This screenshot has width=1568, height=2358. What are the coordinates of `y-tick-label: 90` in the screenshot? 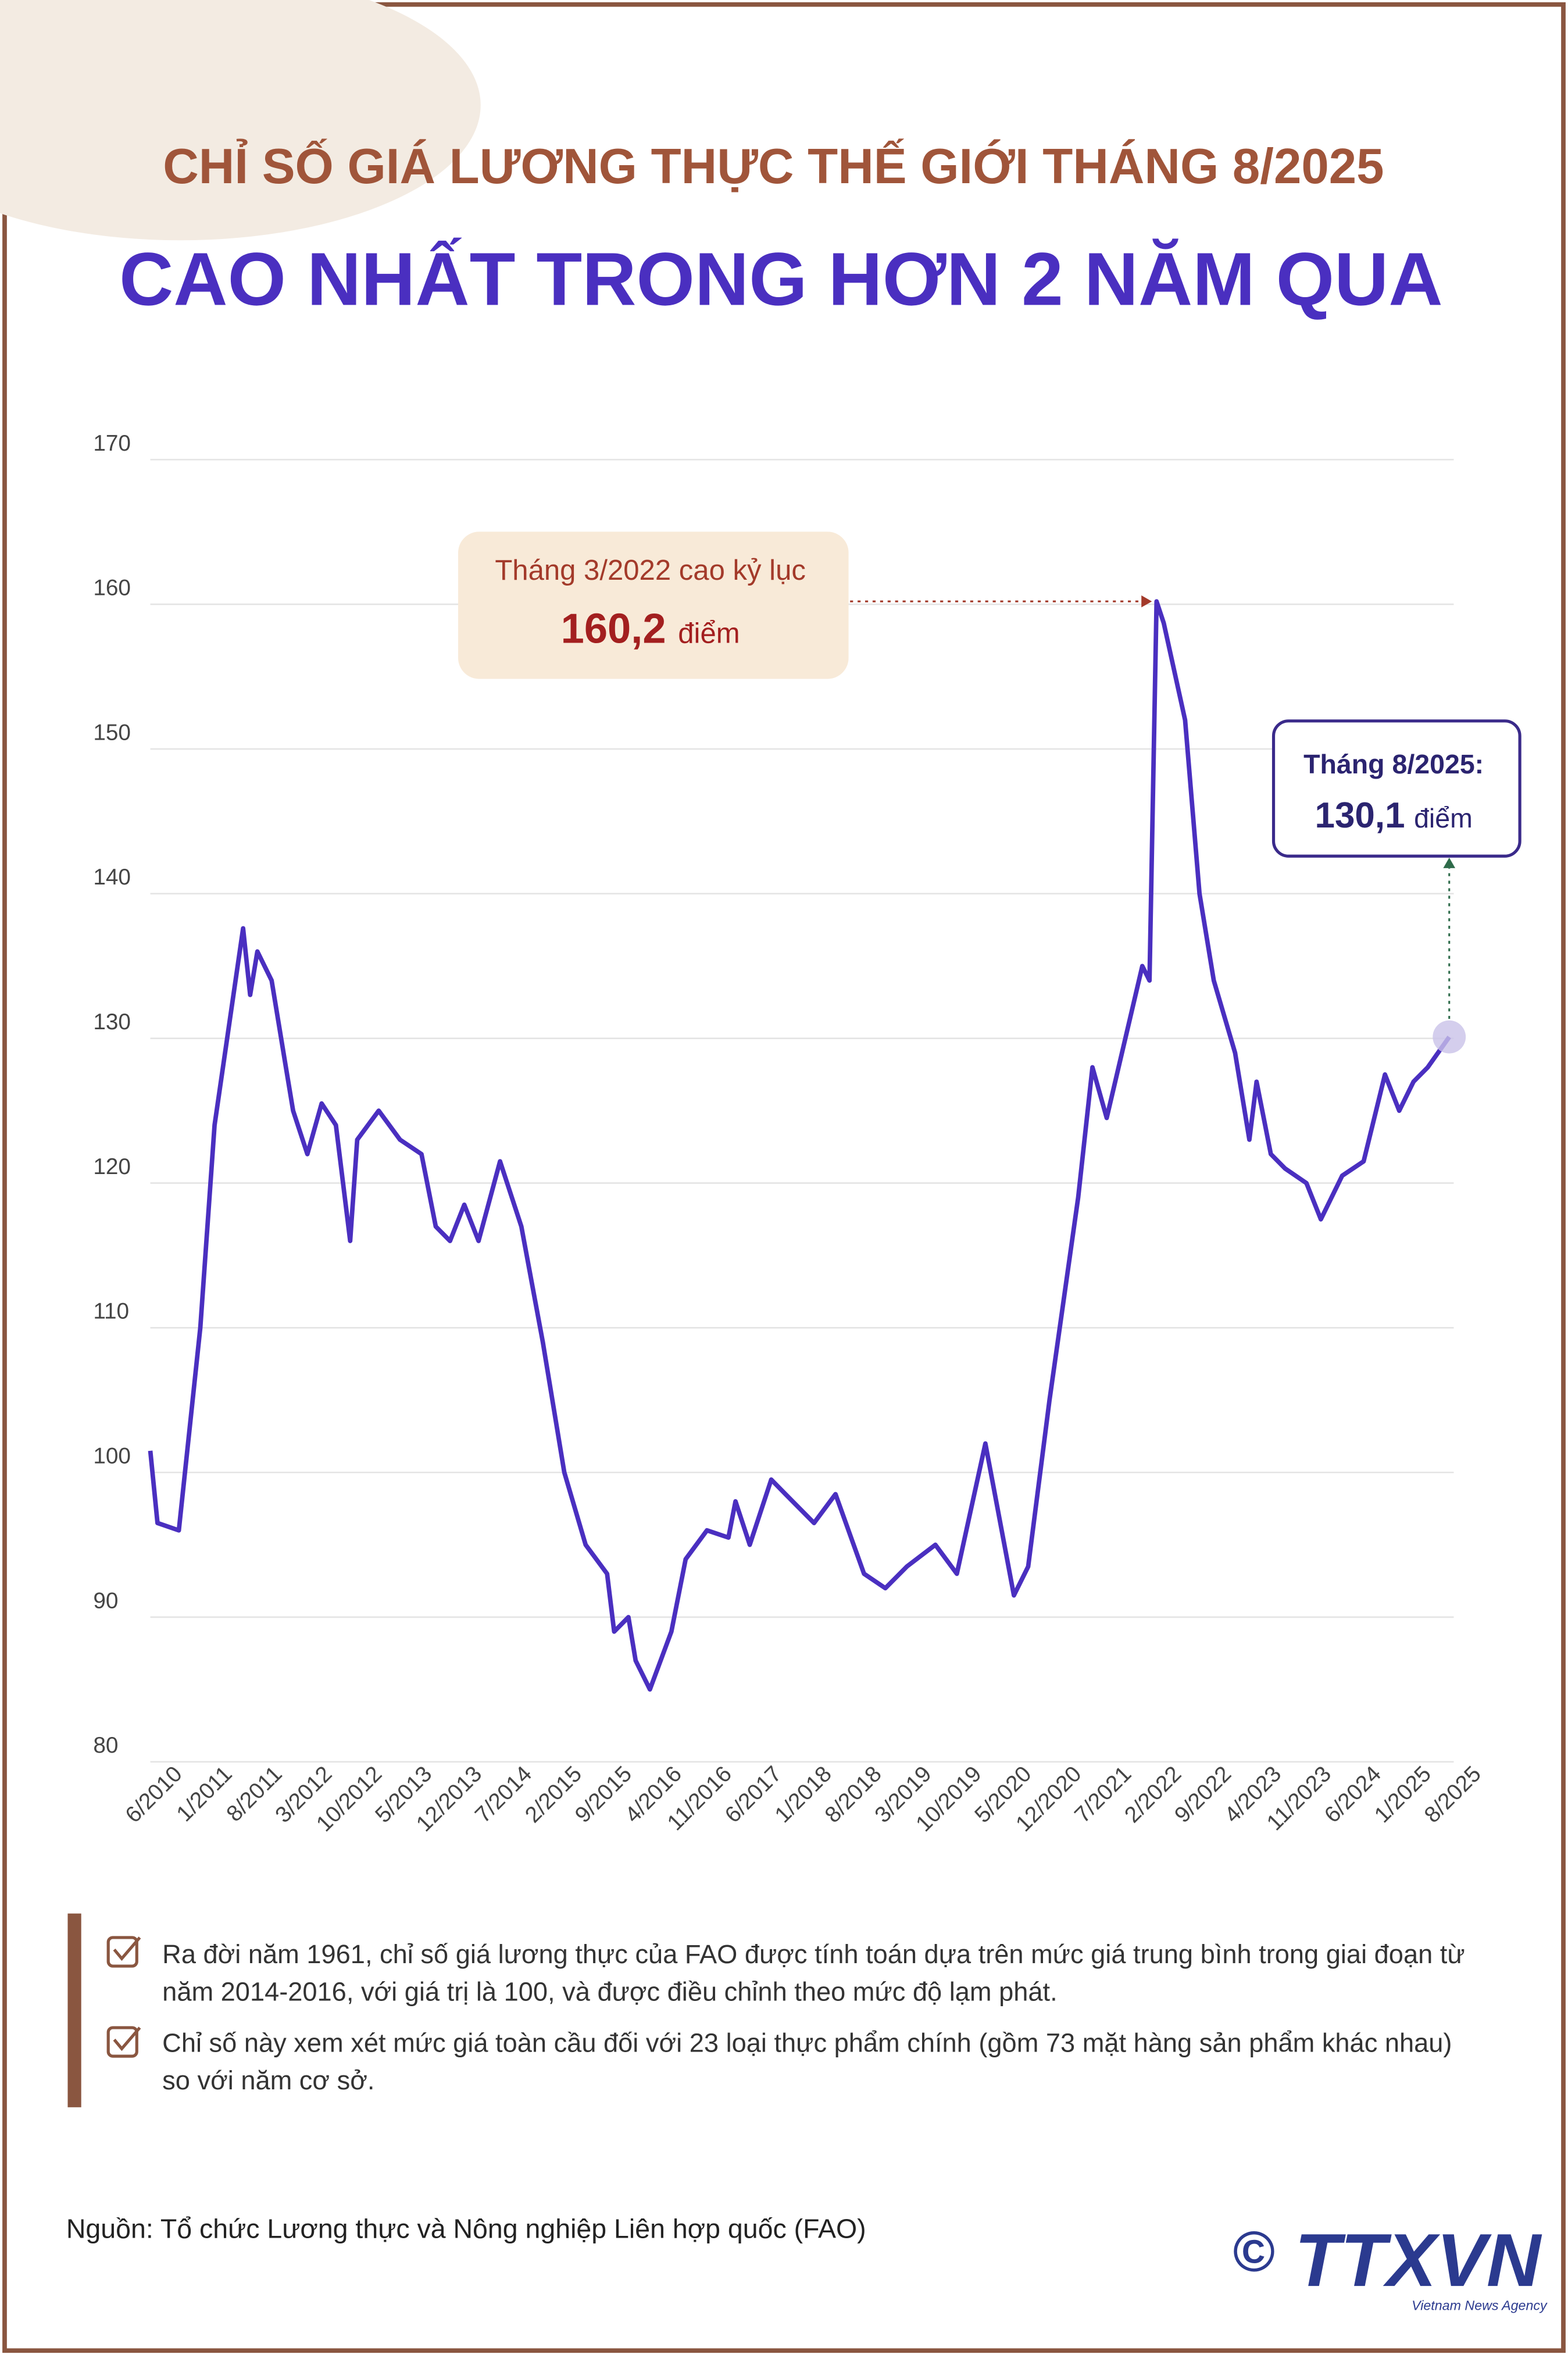 It's located at (105, 1600).